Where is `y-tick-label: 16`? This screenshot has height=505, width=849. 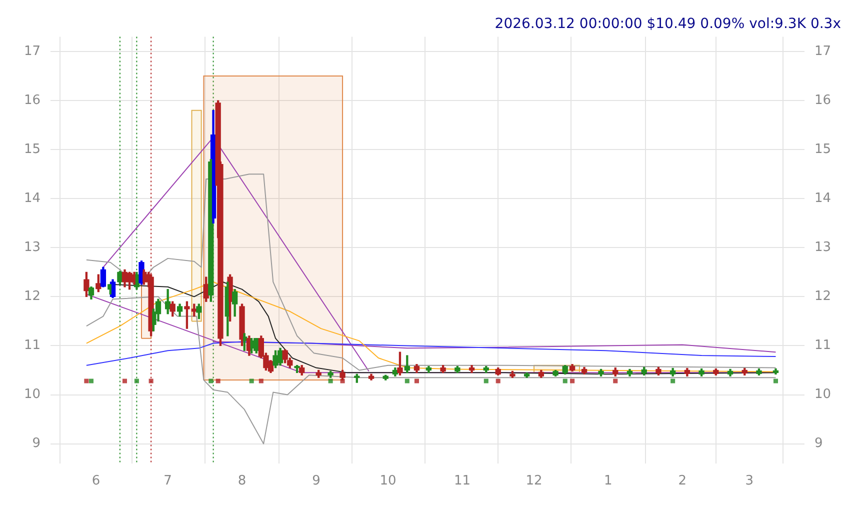 y-tick-label: 16 is located at coordinates (32, 100).